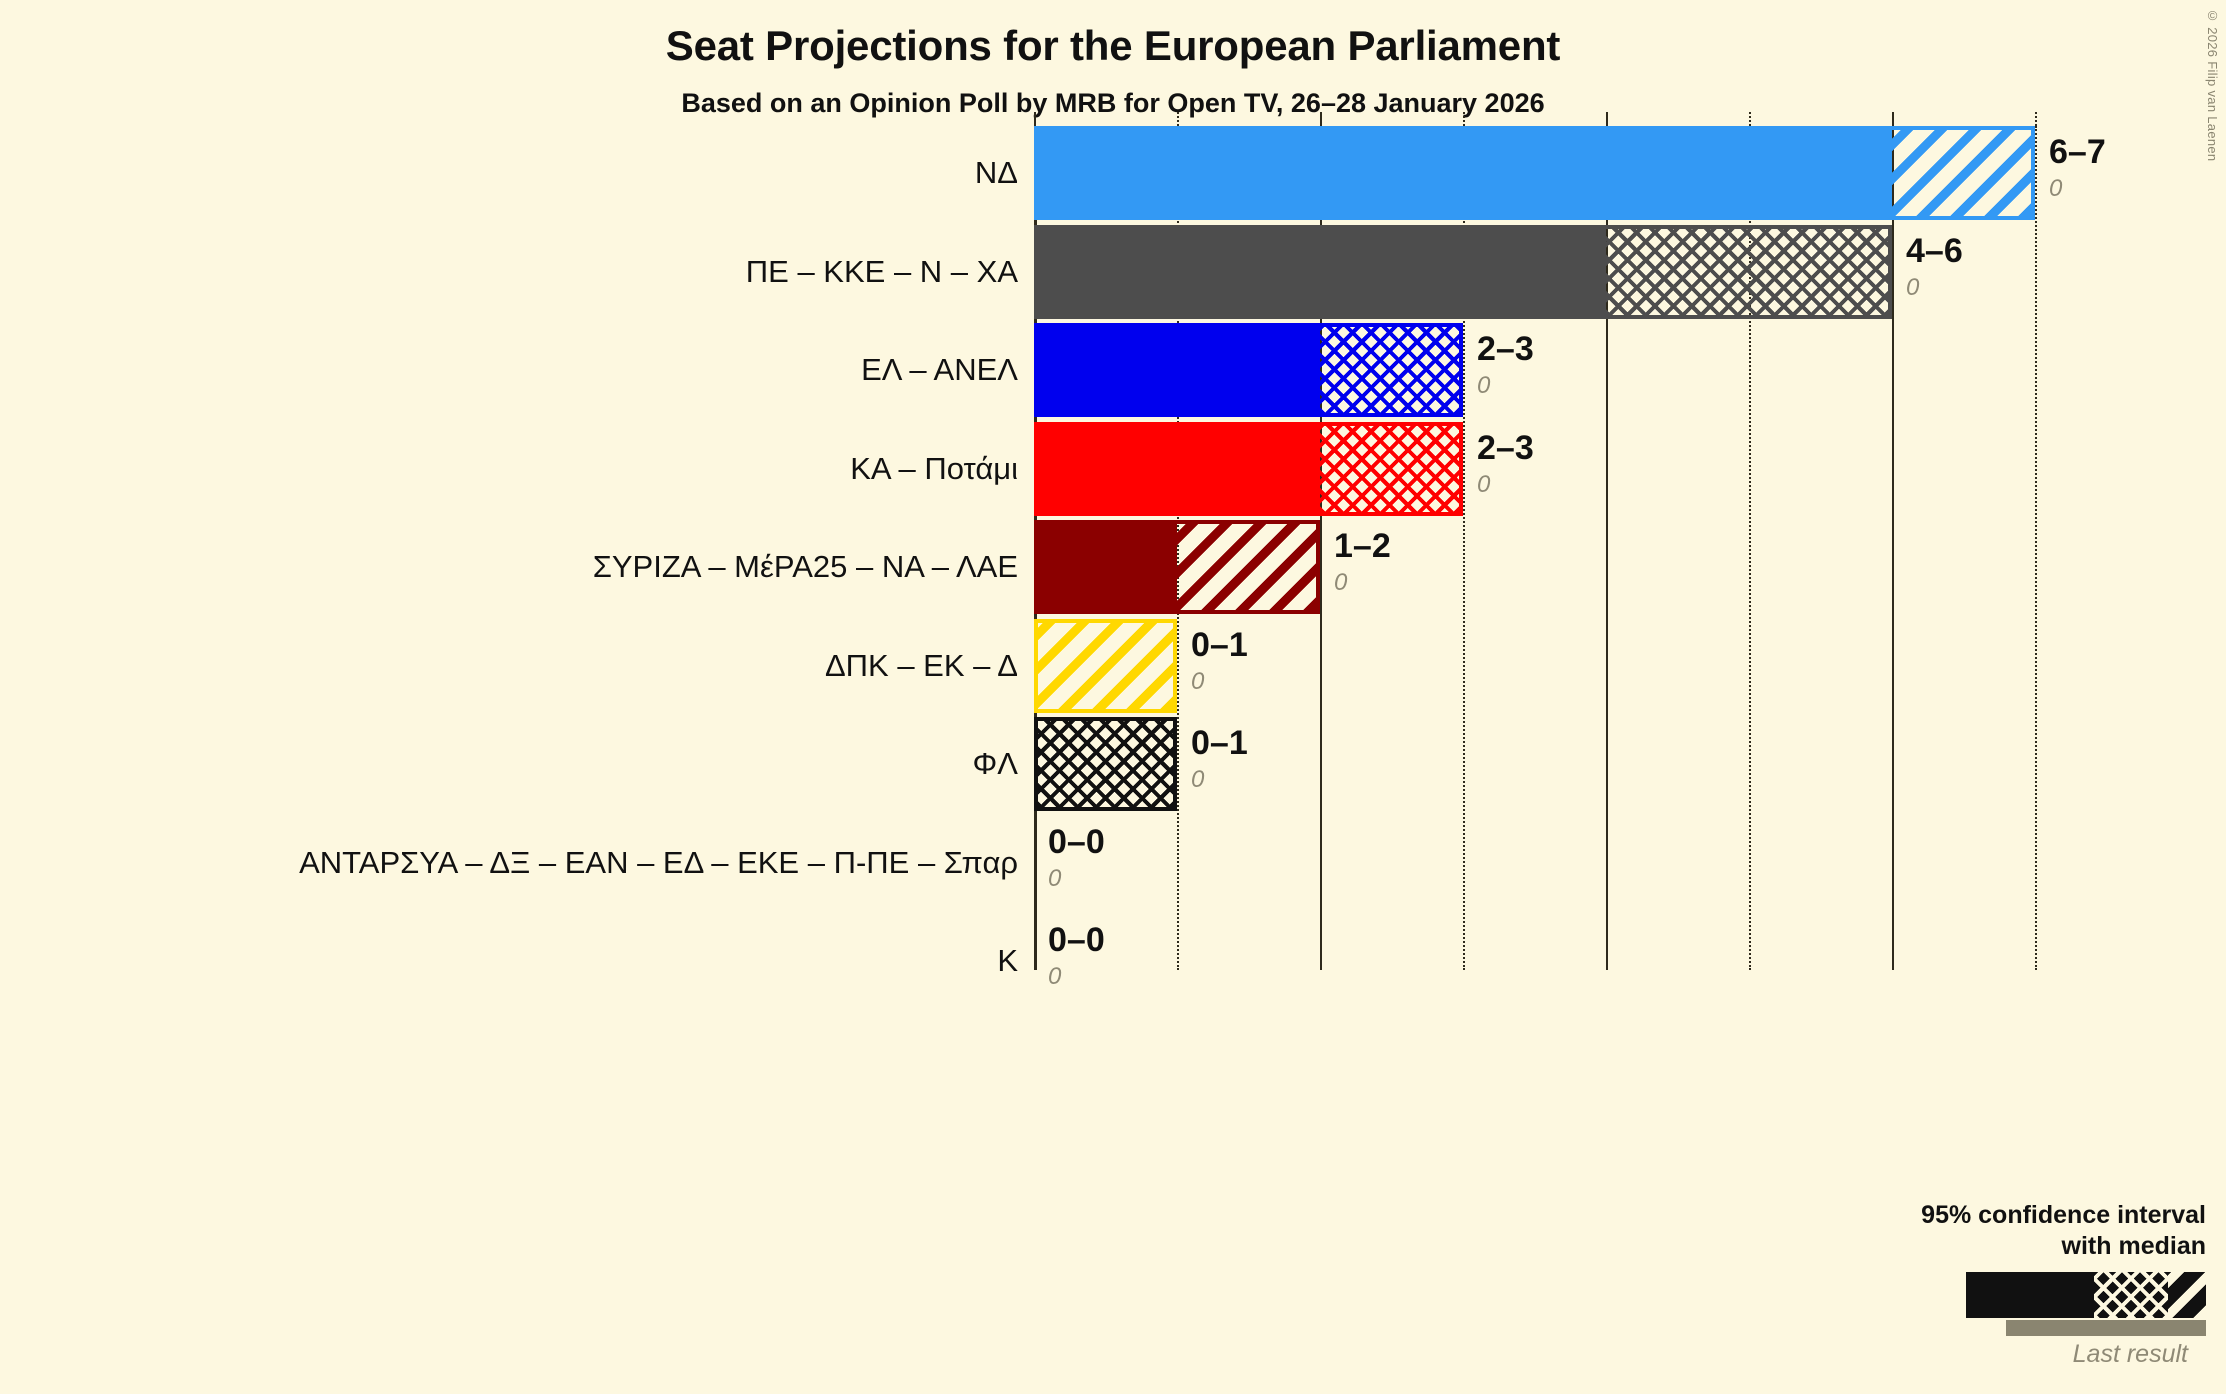 The image size is (2226, 1394). Describe the element at coordinates (2063, 1215) in the screenshot. I see `legend-ci-line1: 95% confidence interval` at that location.